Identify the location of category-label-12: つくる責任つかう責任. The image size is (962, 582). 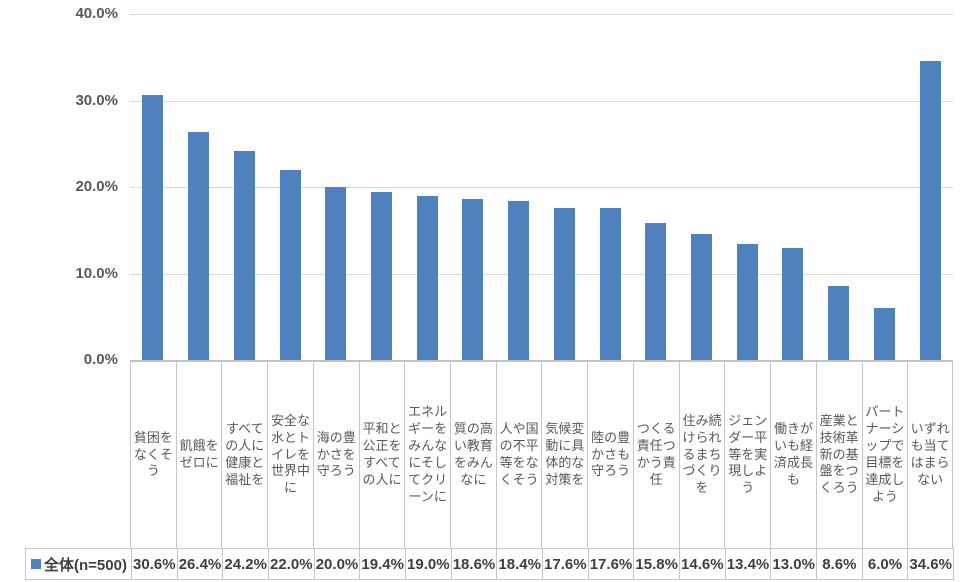
(655, 455).